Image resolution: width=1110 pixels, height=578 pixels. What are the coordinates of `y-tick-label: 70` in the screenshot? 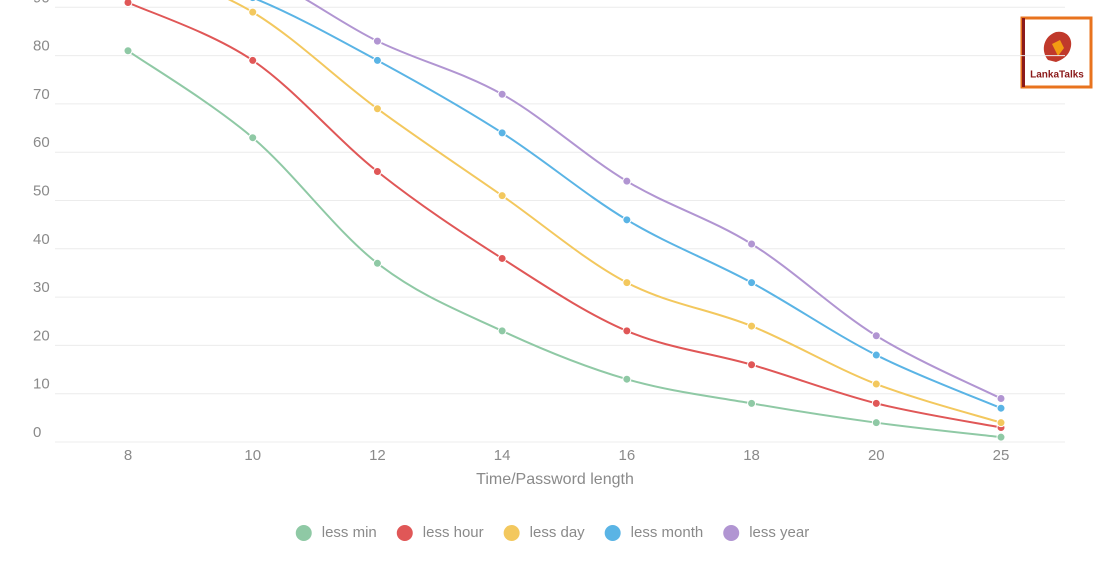 It's located at (41, 94).